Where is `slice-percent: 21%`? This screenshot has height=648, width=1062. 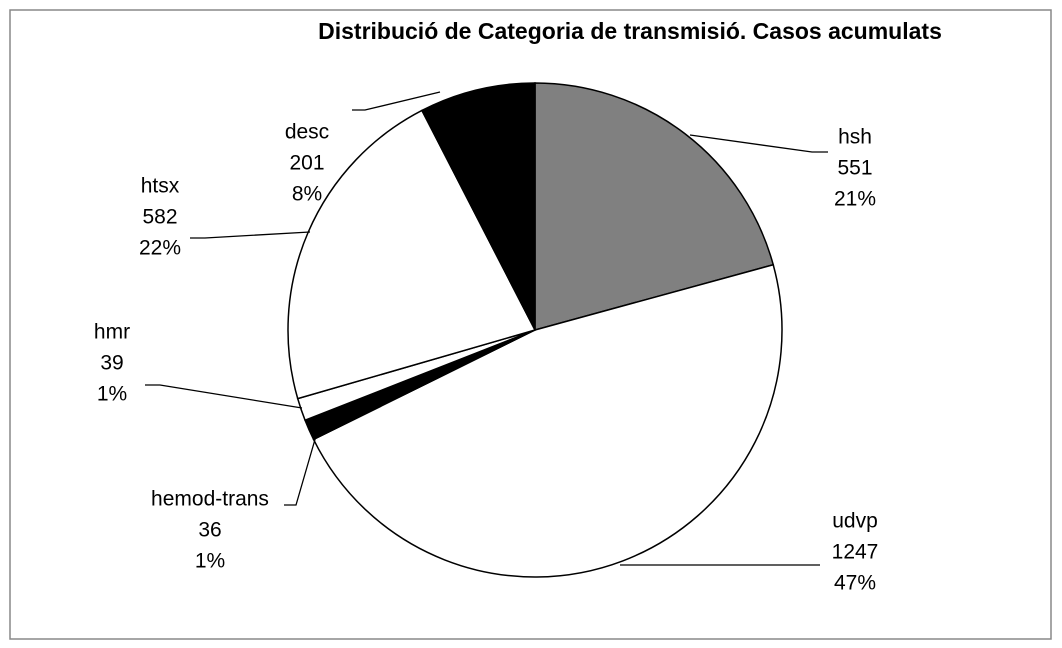
slice-percent: 21% is located at coordinates (855, 199).